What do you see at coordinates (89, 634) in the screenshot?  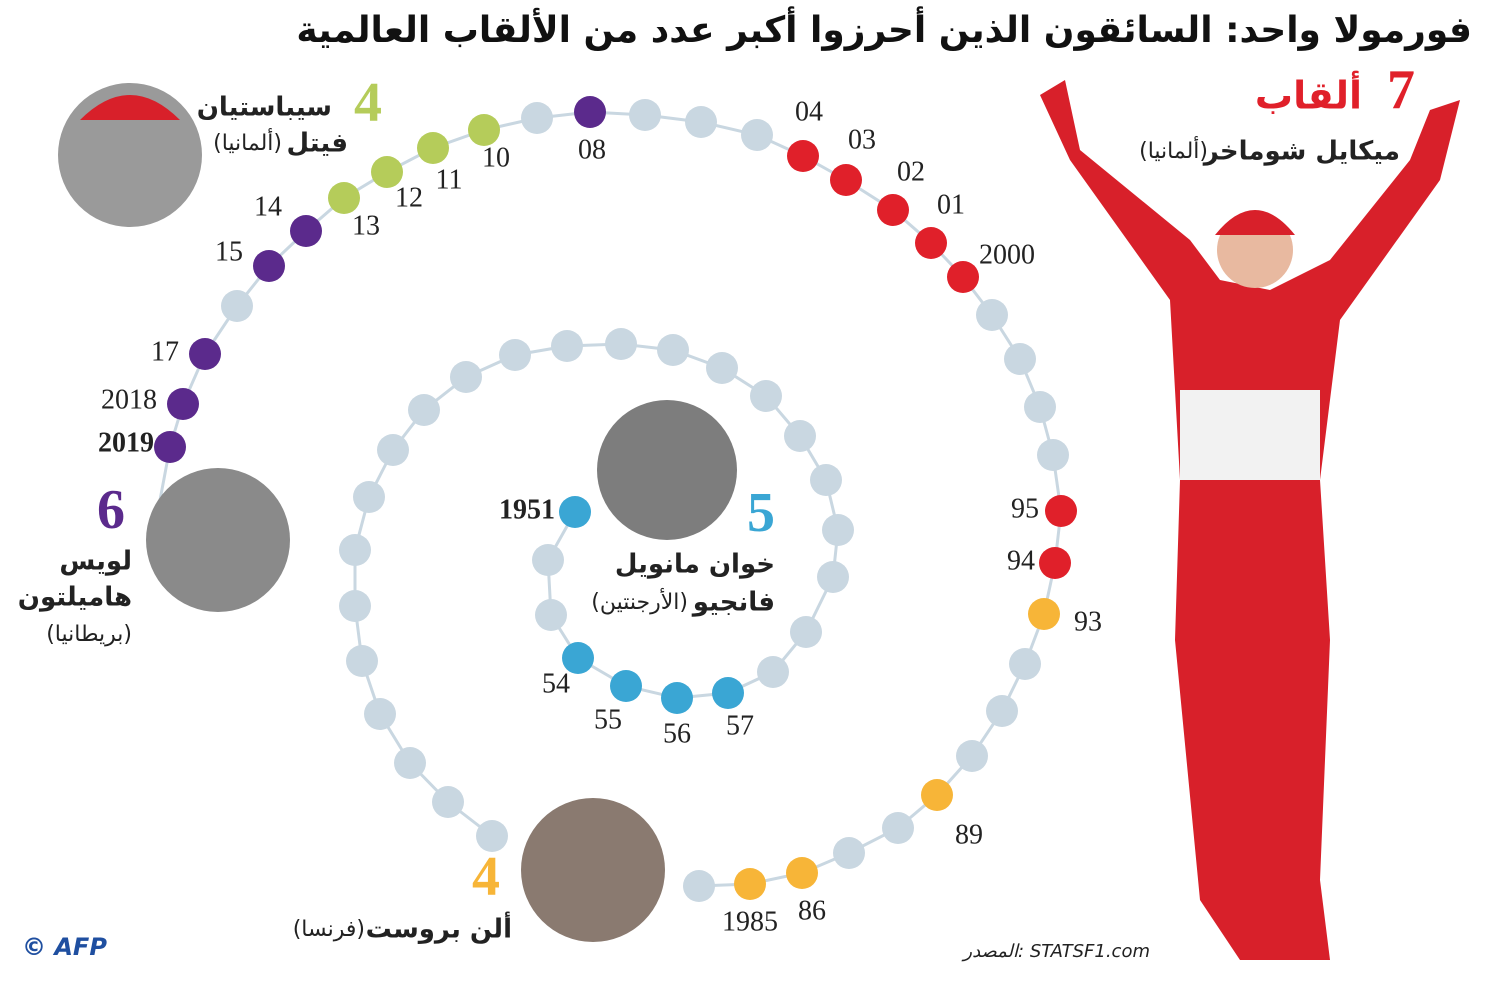 I see `driver-country: (بريطانيا)` at bounding box center [89, 634].